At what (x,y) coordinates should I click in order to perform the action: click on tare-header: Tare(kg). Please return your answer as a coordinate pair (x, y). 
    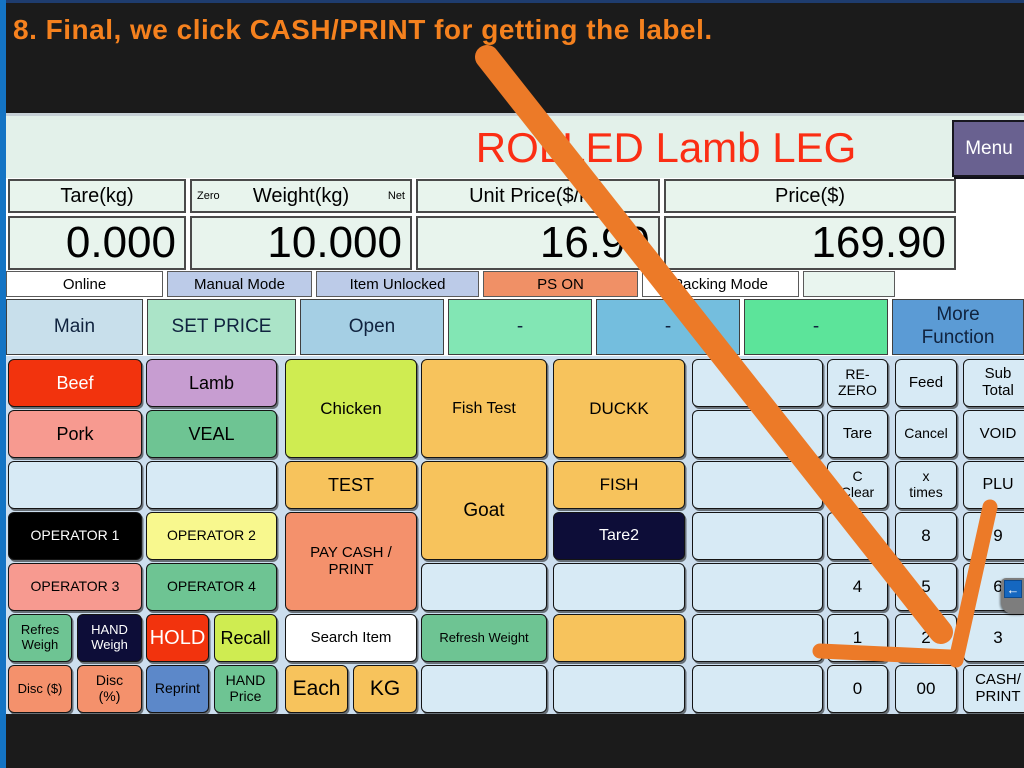
    Looking at the image, I should click on (97, 196).